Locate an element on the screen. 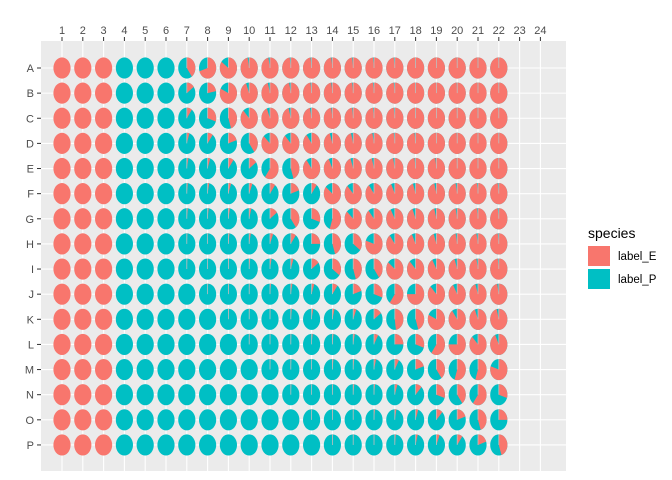 The image size is (672, 480). well-A8 is located at coordinates (208, 68).